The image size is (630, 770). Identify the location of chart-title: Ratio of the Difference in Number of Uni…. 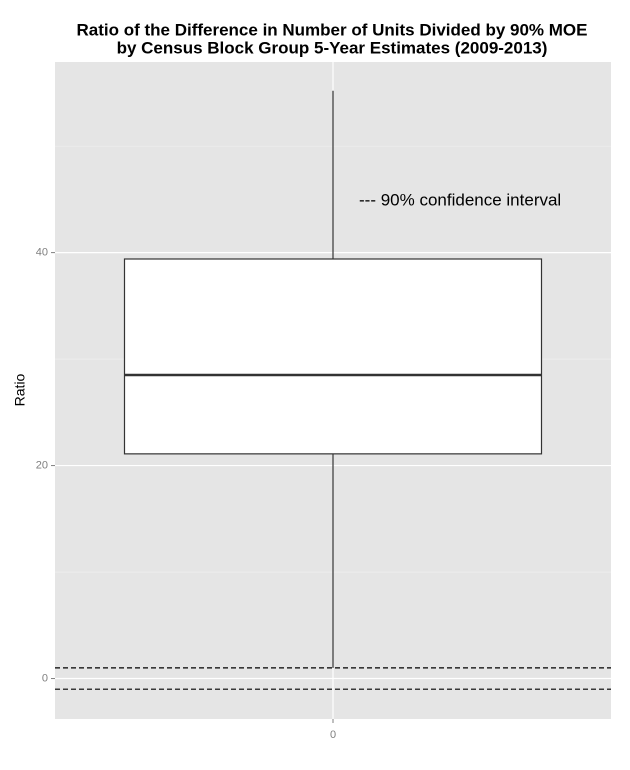
(331, 29).